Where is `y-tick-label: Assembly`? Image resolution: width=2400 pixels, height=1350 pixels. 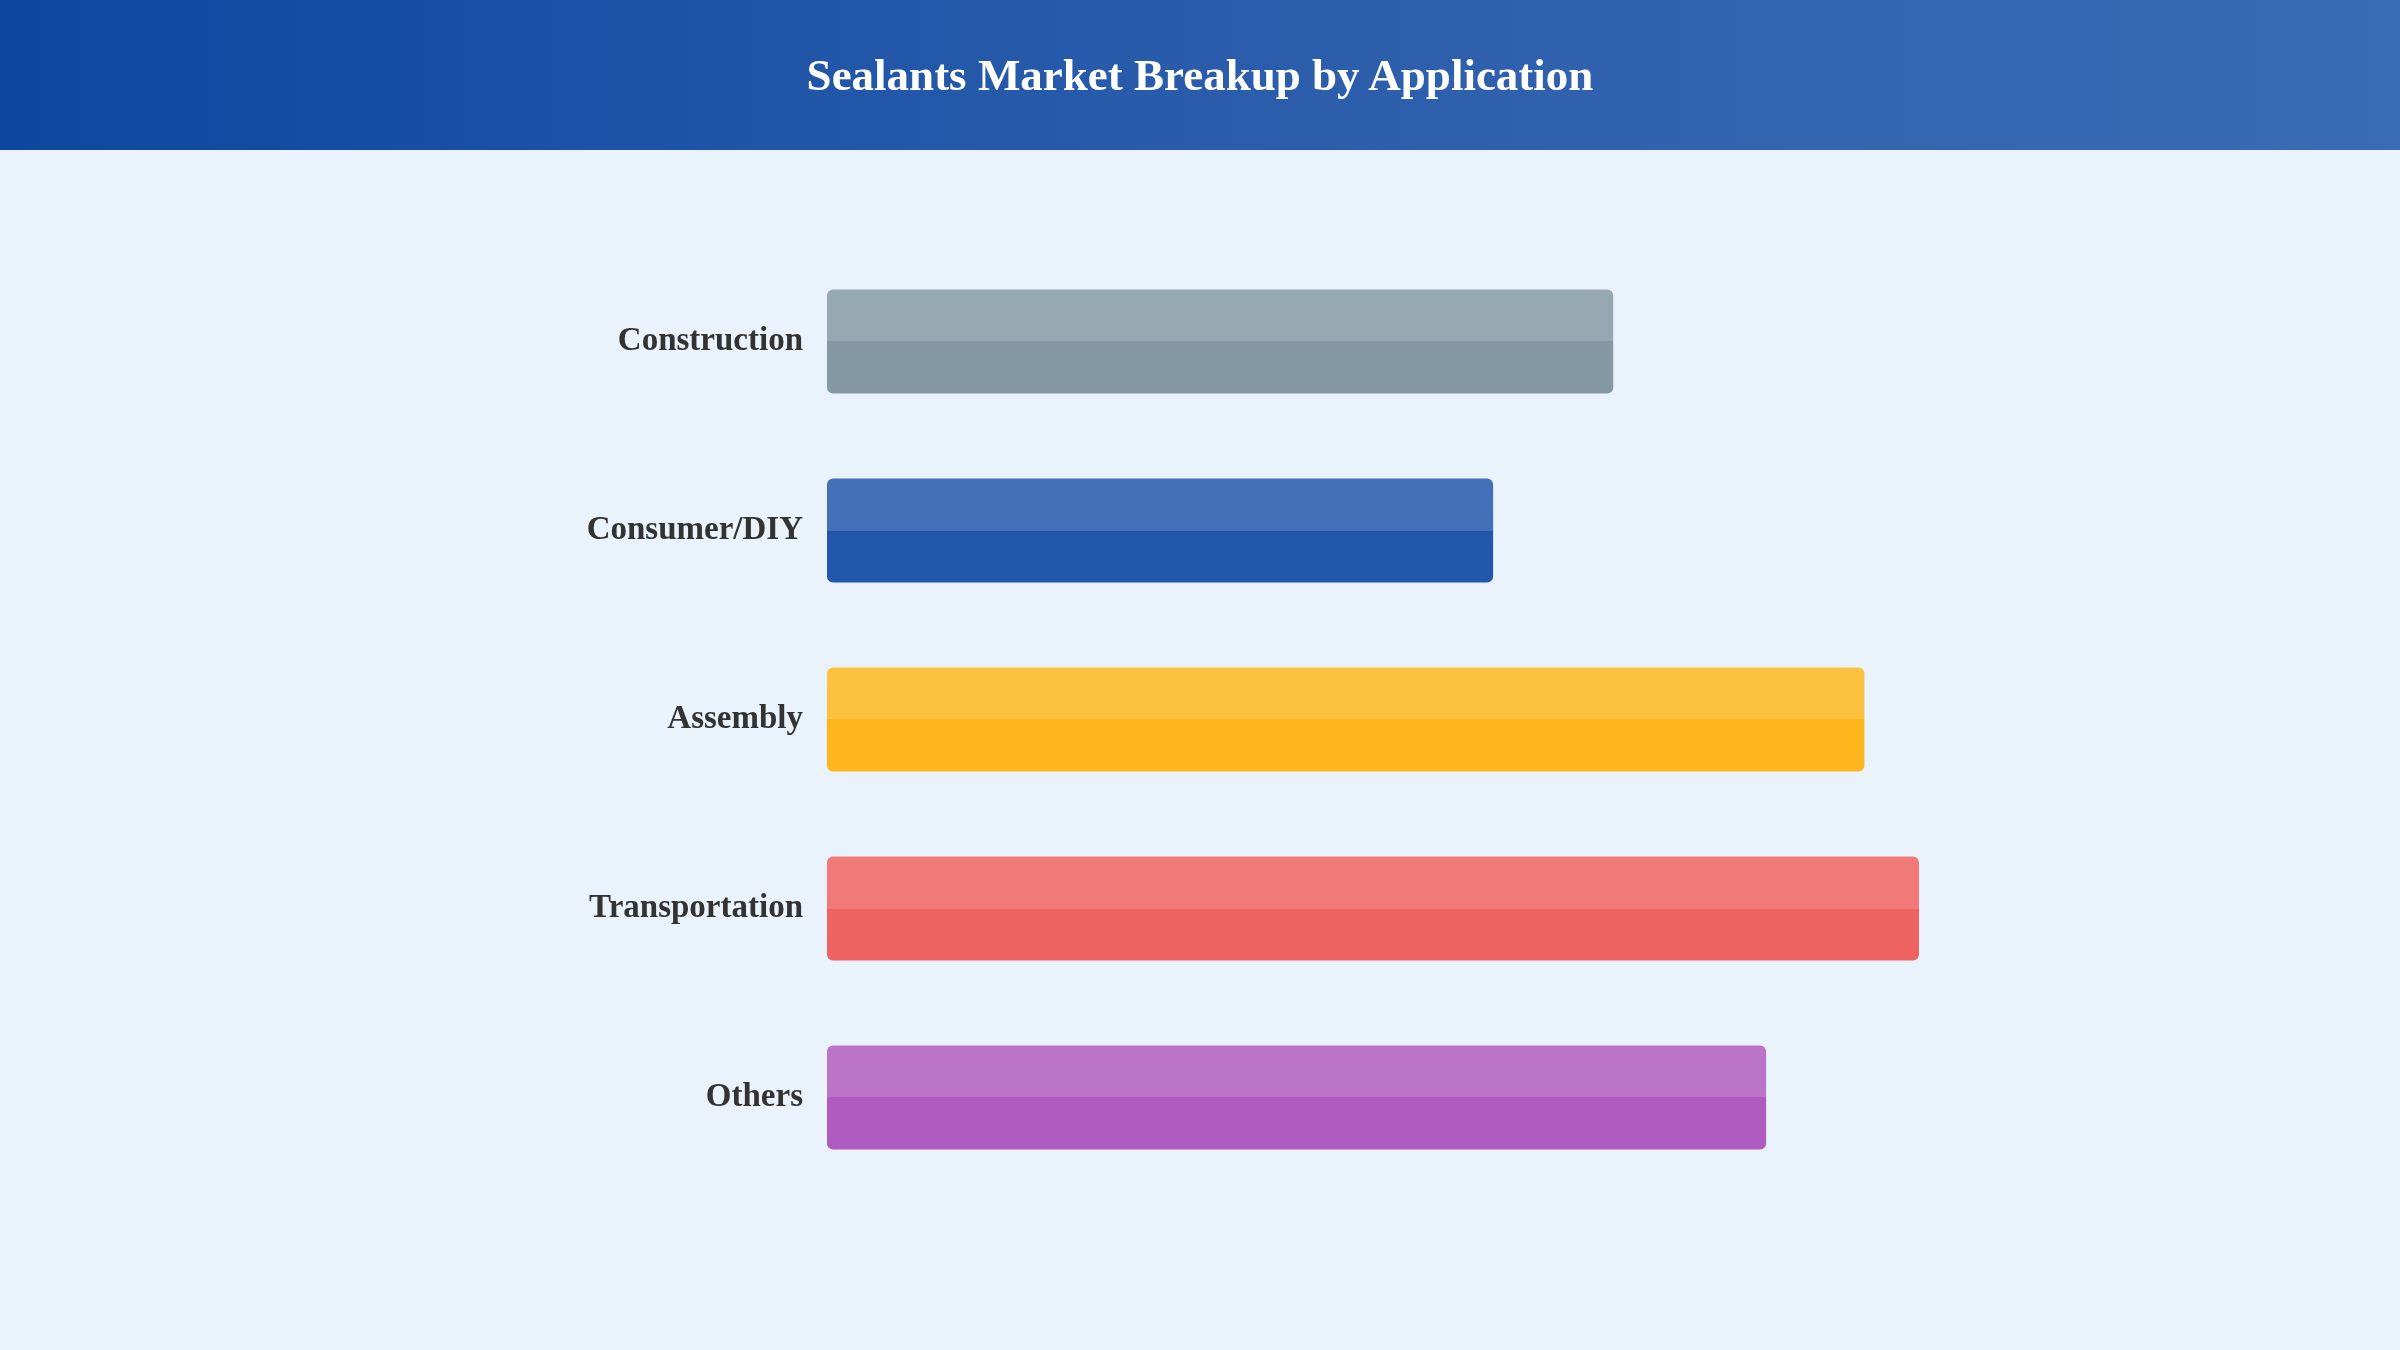
y-tick-label: Assembly is located at coordinates (735, 717).